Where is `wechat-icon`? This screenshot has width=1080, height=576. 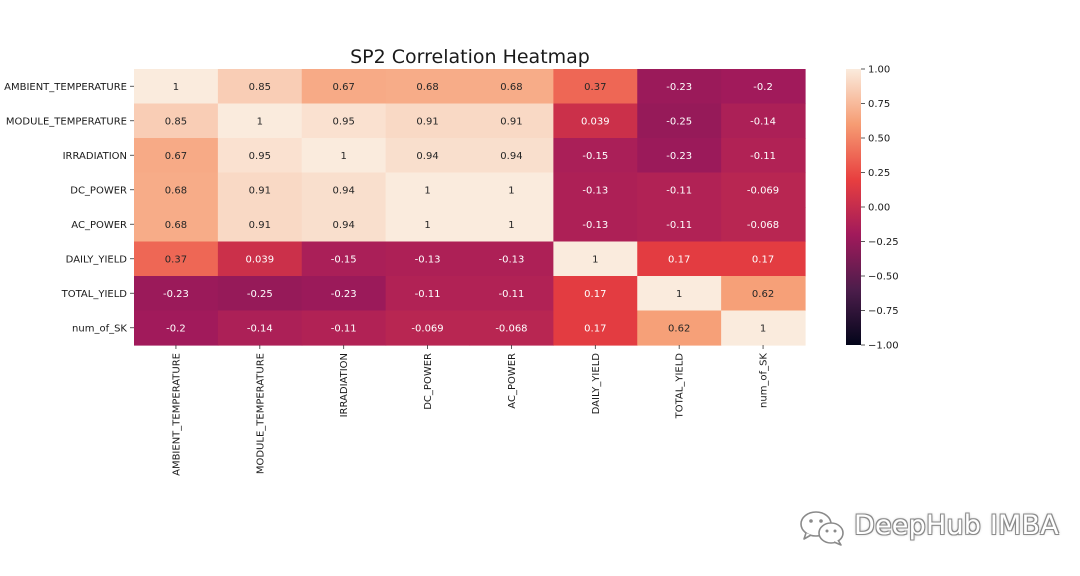 wechat-icon is located at coordinates (822, 528).